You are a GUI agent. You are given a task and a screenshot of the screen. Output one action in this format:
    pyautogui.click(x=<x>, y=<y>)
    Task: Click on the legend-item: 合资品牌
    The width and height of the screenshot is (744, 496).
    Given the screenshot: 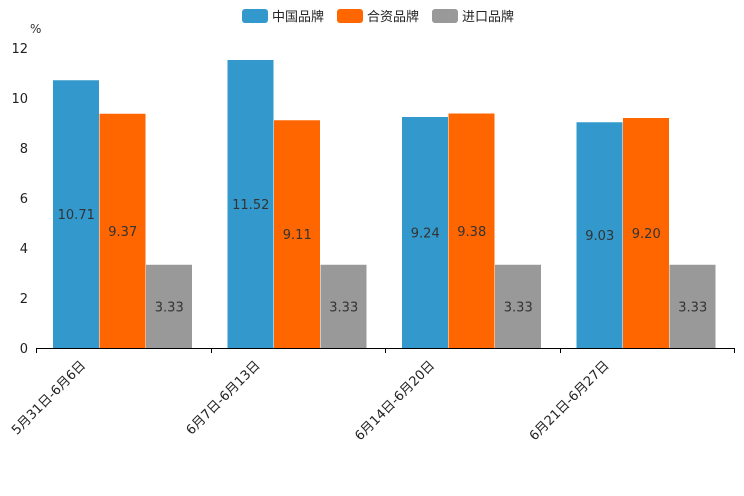 What is the action you would take?
    pyautogui.click(x=378, y=17)
    